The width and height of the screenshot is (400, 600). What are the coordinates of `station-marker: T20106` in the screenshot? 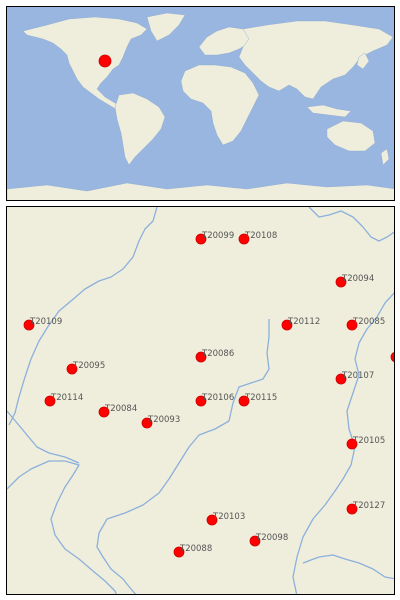 It's located at (214, 400).